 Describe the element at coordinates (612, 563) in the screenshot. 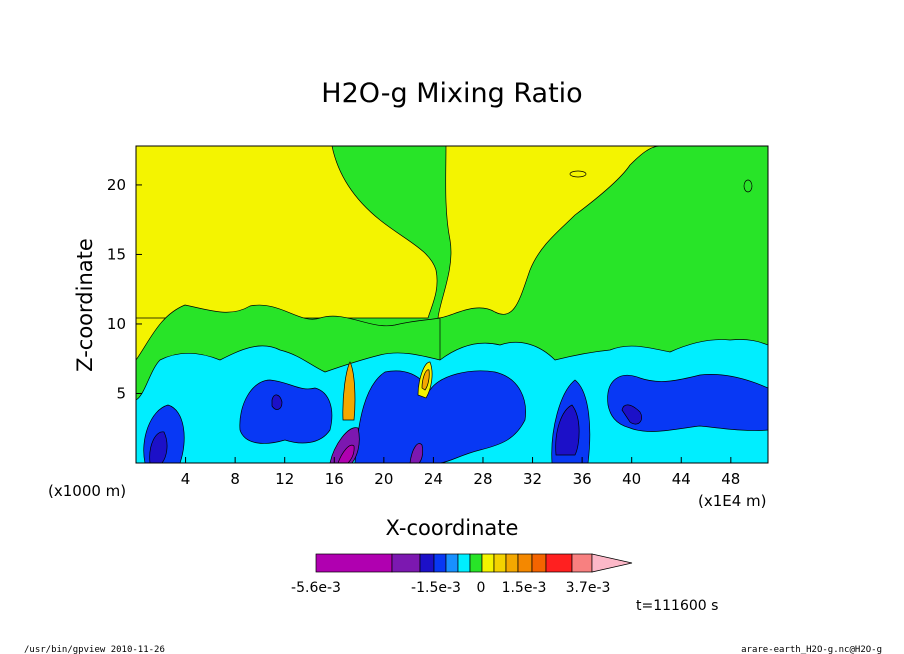

I see `colorbar-extension` at that location.